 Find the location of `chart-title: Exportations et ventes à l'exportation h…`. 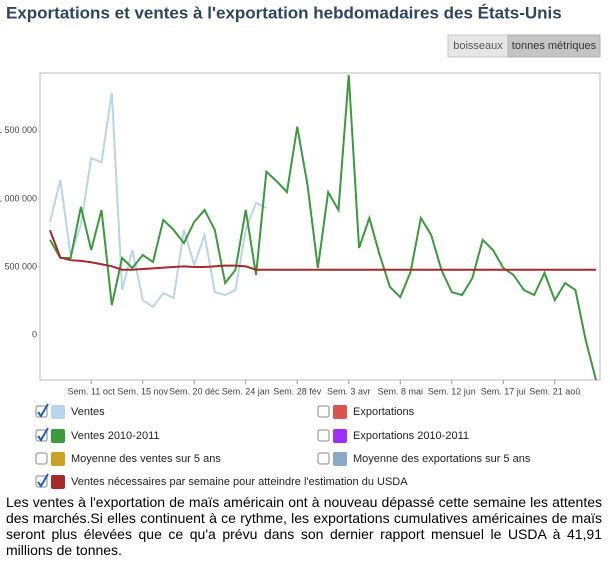

chart-title: Exportations et ventes à l'exportation h… is located at coordinates (284, 12).